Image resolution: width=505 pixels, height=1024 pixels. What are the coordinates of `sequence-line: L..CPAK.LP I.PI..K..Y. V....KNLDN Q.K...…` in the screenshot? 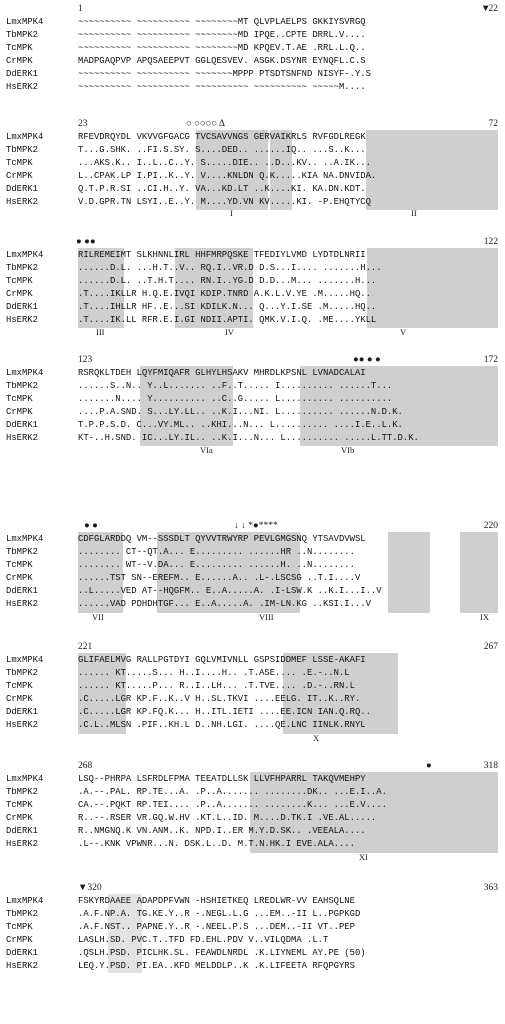 It's located at (227, 176).